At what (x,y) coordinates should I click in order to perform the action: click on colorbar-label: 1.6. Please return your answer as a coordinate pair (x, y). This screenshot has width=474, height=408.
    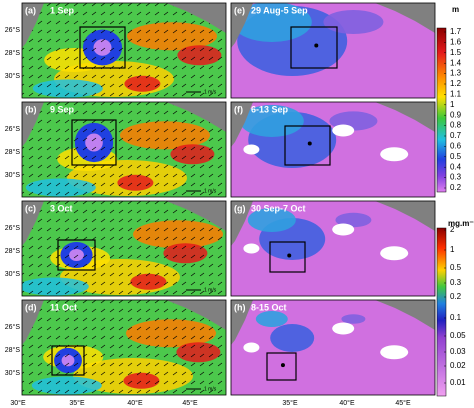
    Looking at the image, I should click on (456, 42).